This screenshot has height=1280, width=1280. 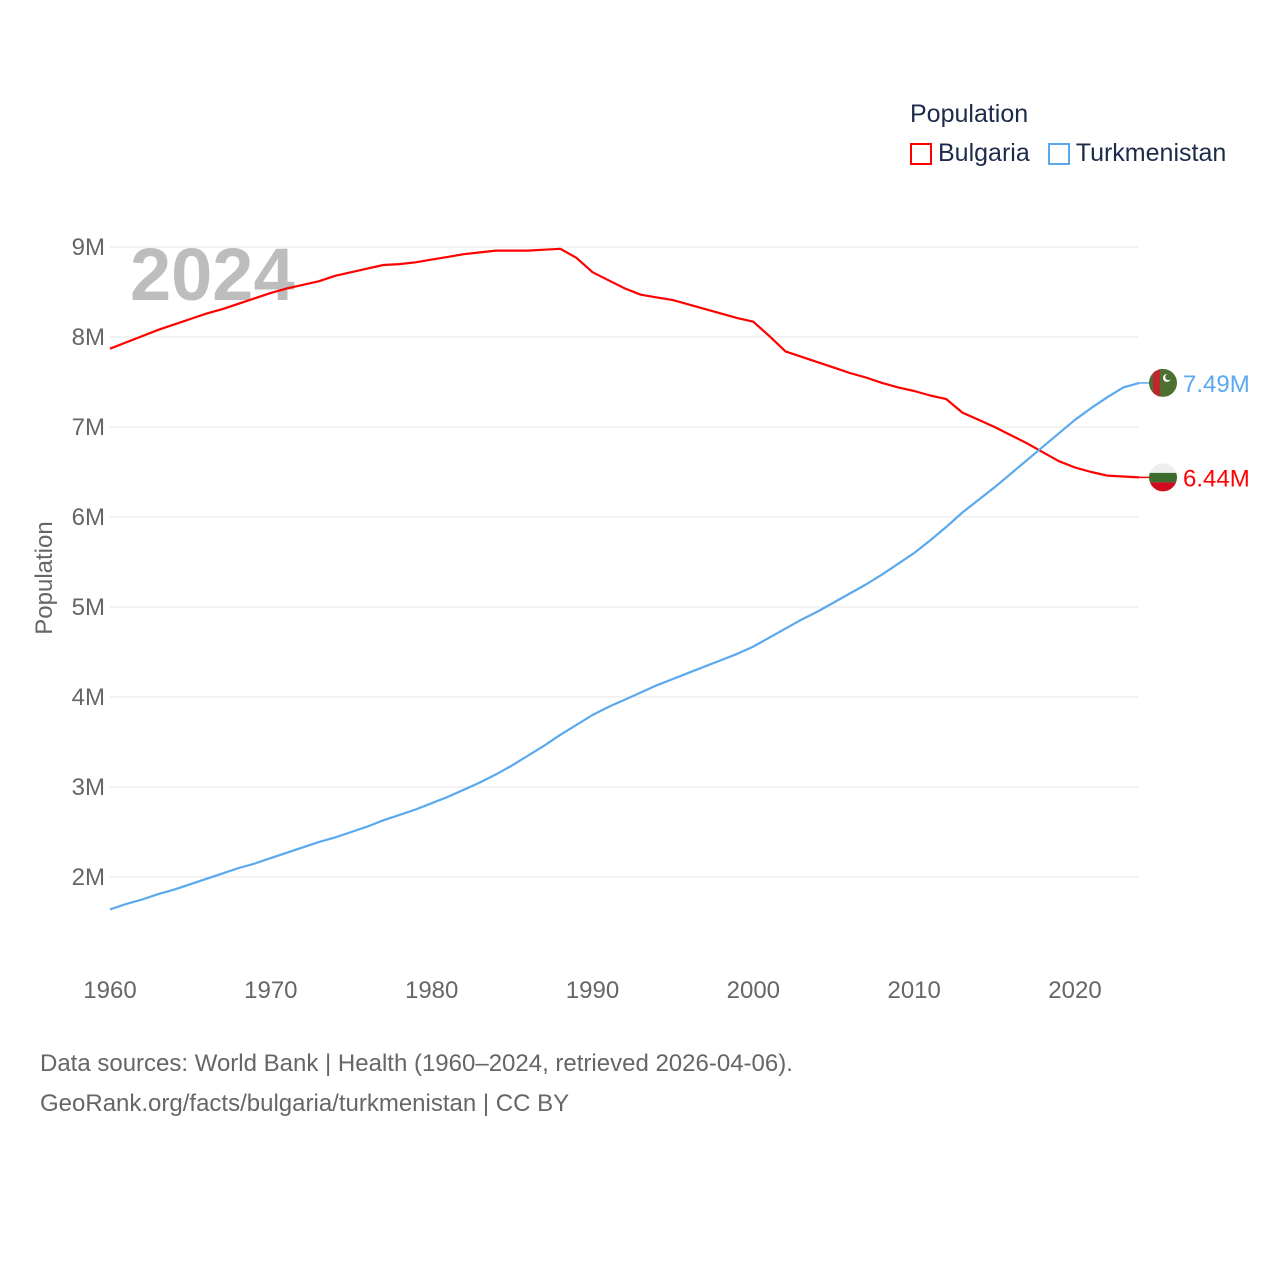 What do you see at coordinates (88, 607) in the screenshot?
I see `y-tick-label: 5M` at bounding box center [88, 607].